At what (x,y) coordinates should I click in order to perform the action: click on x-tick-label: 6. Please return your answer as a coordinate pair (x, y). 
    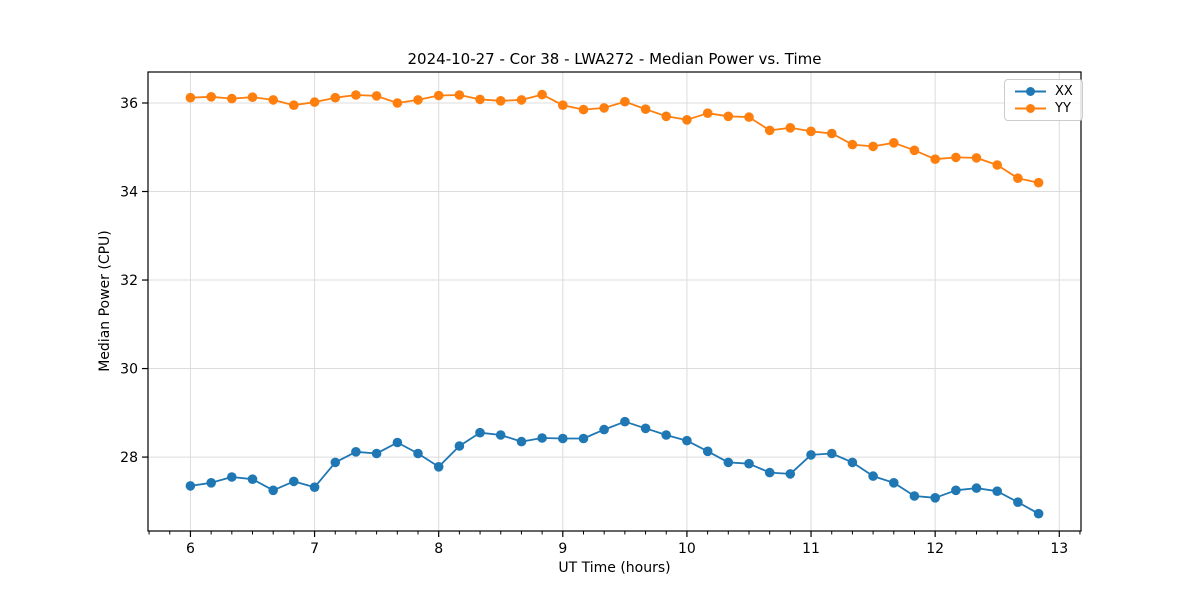
    Looking at the image, I should click on (190, 549).